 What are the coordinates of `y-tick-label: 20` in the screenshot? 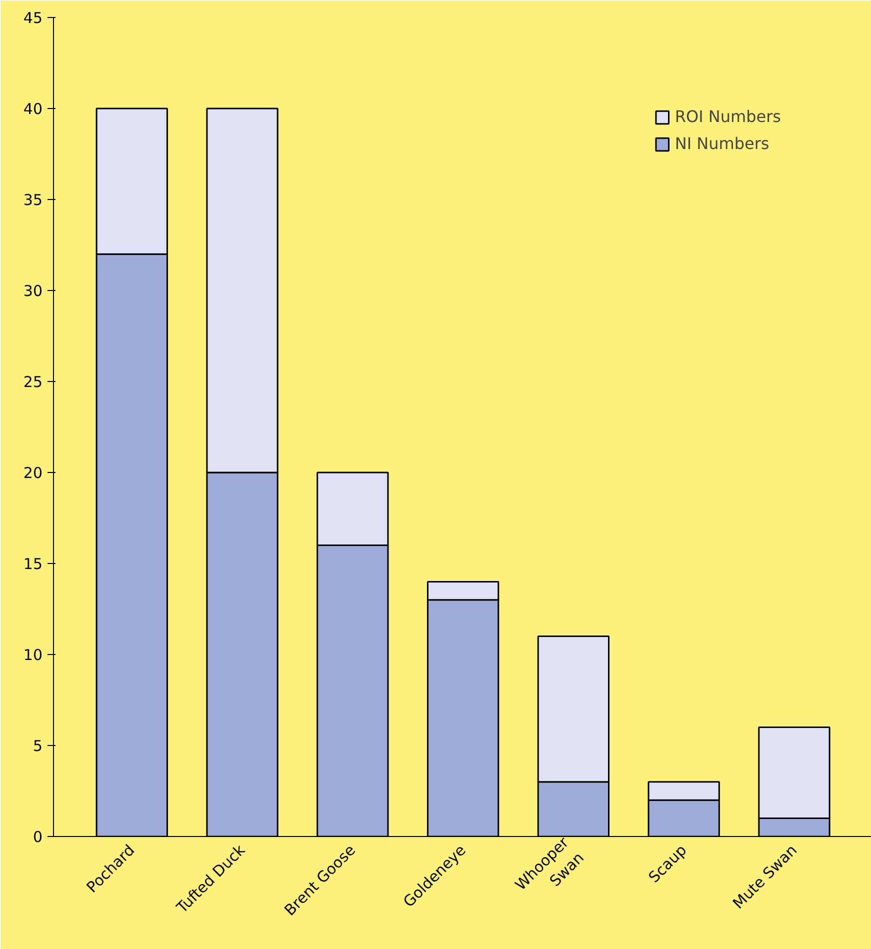 It's located at (33, 473).